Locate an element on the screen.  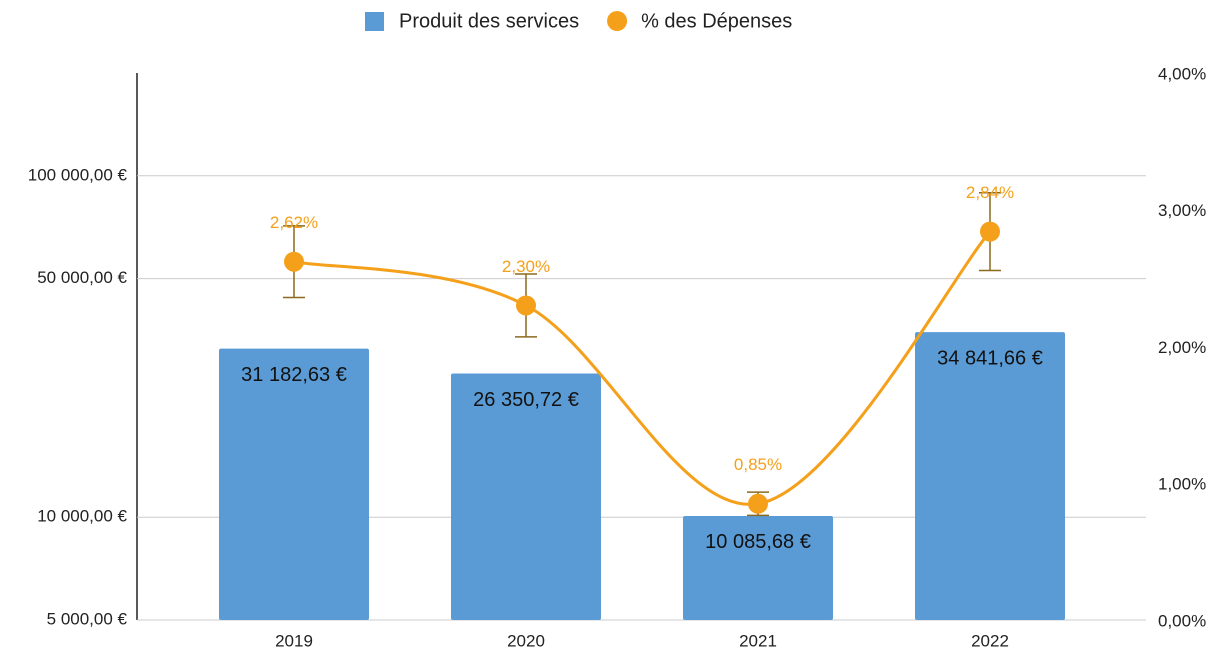
x-tick-label: 2022 is located at coordinates (990, 640).